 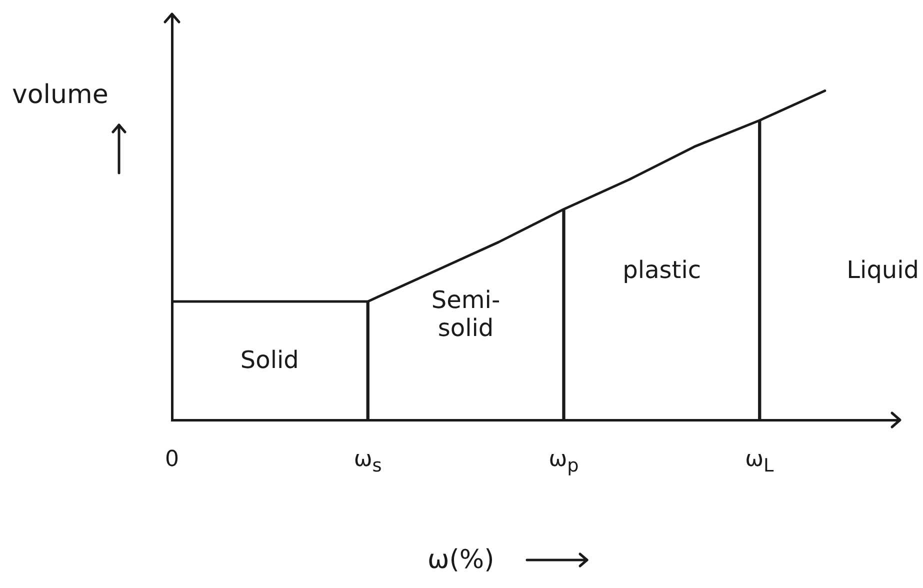 I want to click on annotation: plastic, so click(x=662, y=270).